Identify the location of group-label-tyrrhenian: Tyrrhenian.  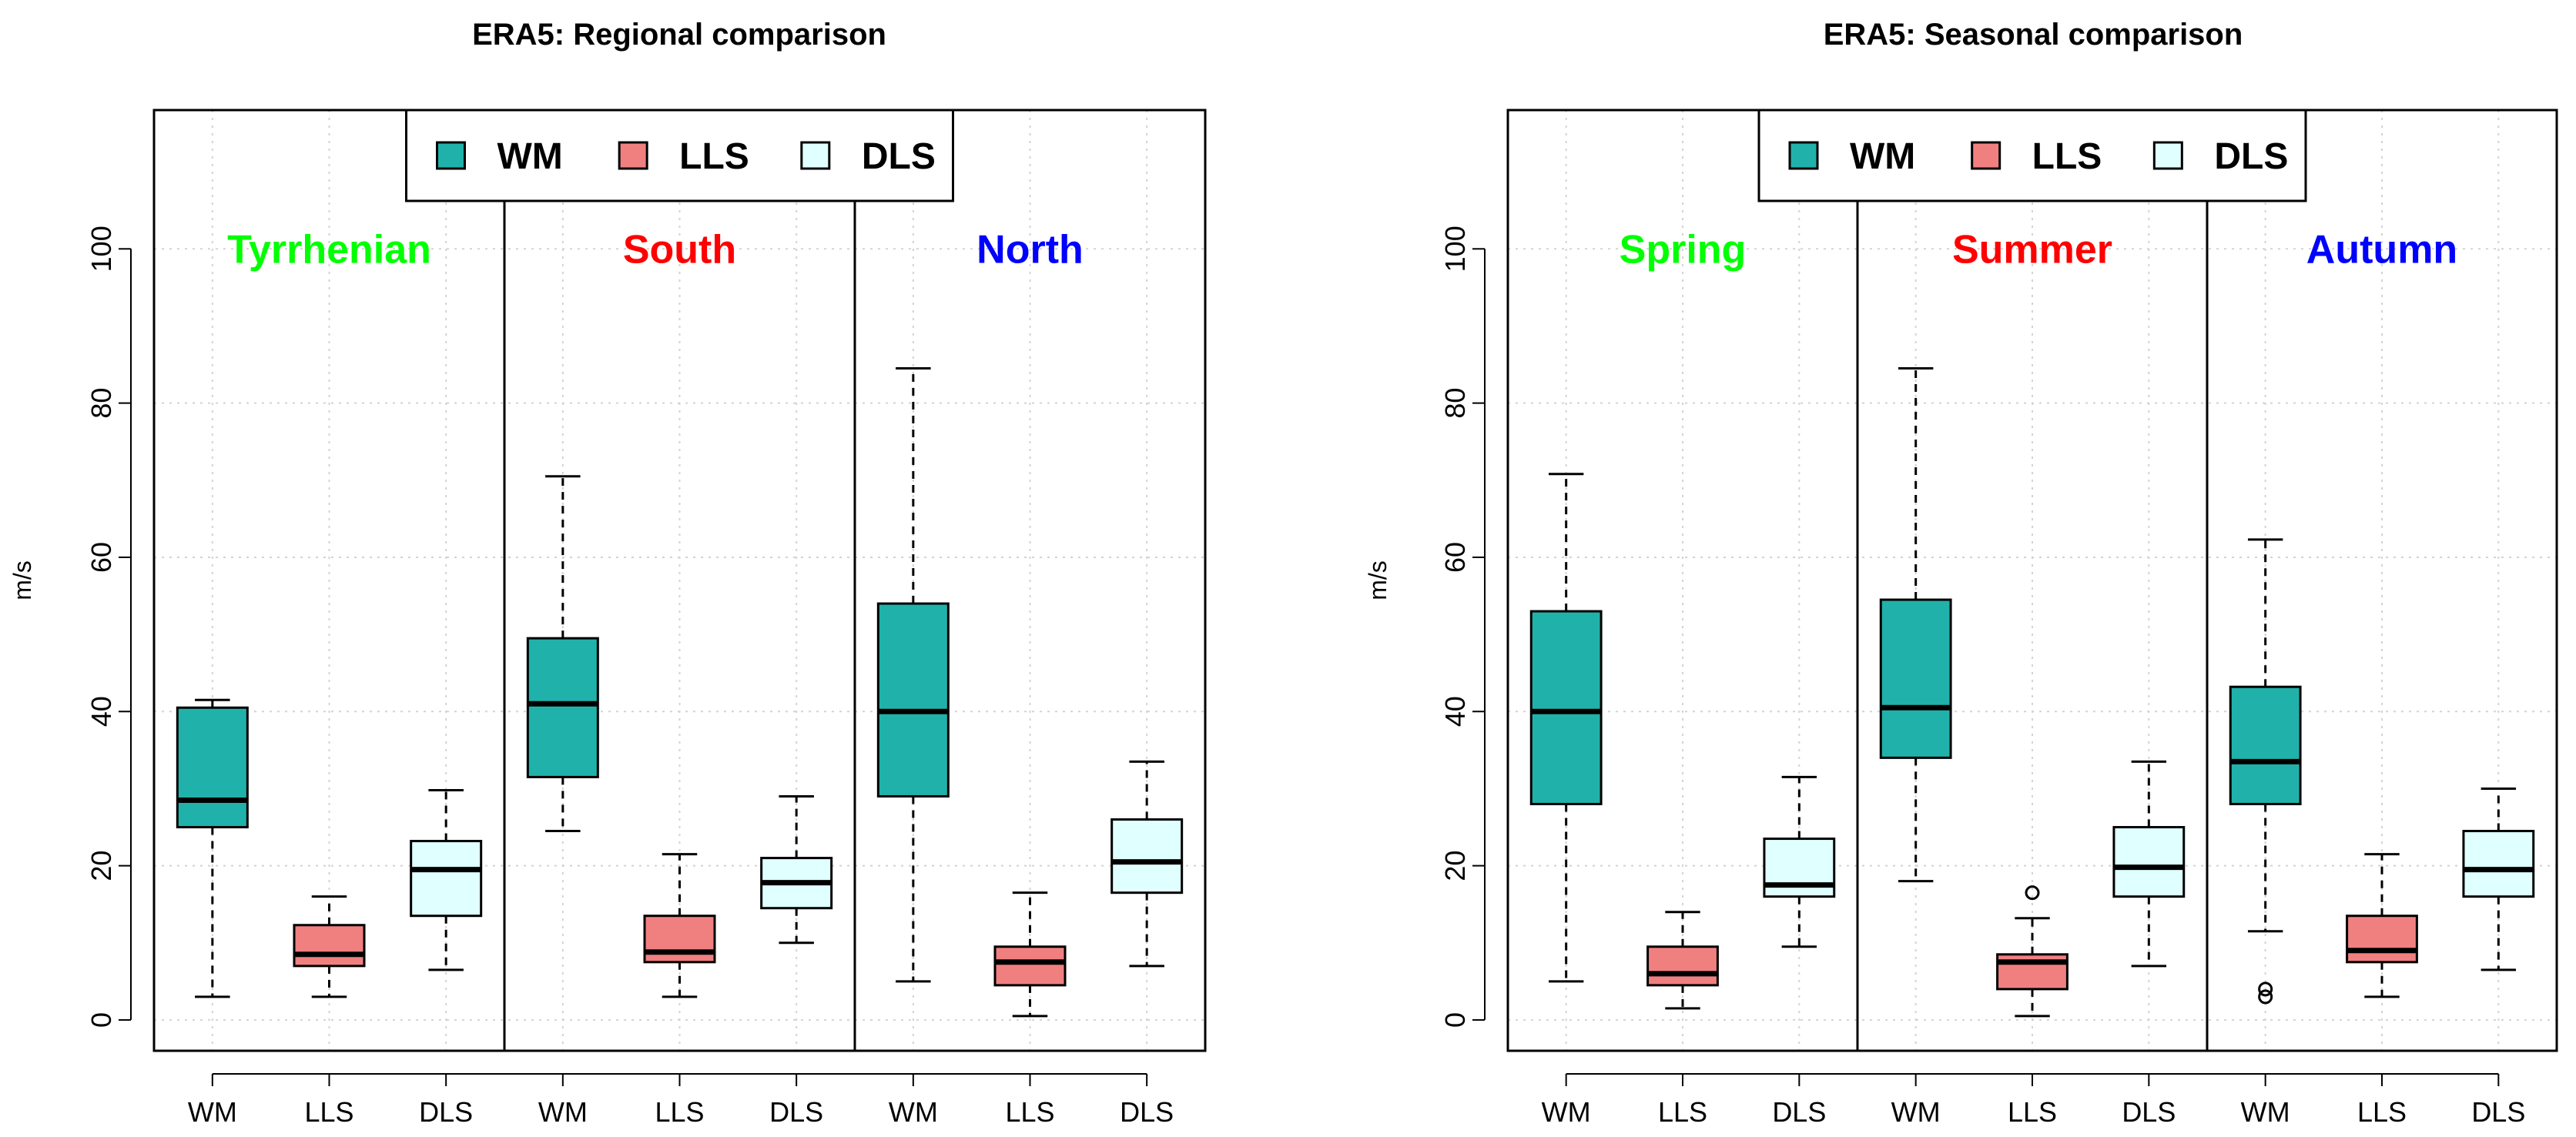
(329, 249).